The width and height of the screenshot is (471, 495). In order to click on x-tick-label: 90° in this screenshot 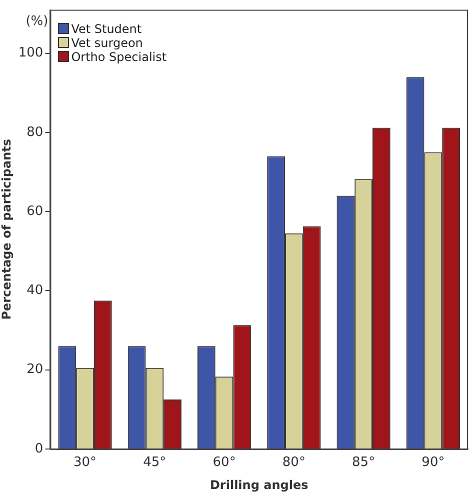, I will do `click(433, 462)`.